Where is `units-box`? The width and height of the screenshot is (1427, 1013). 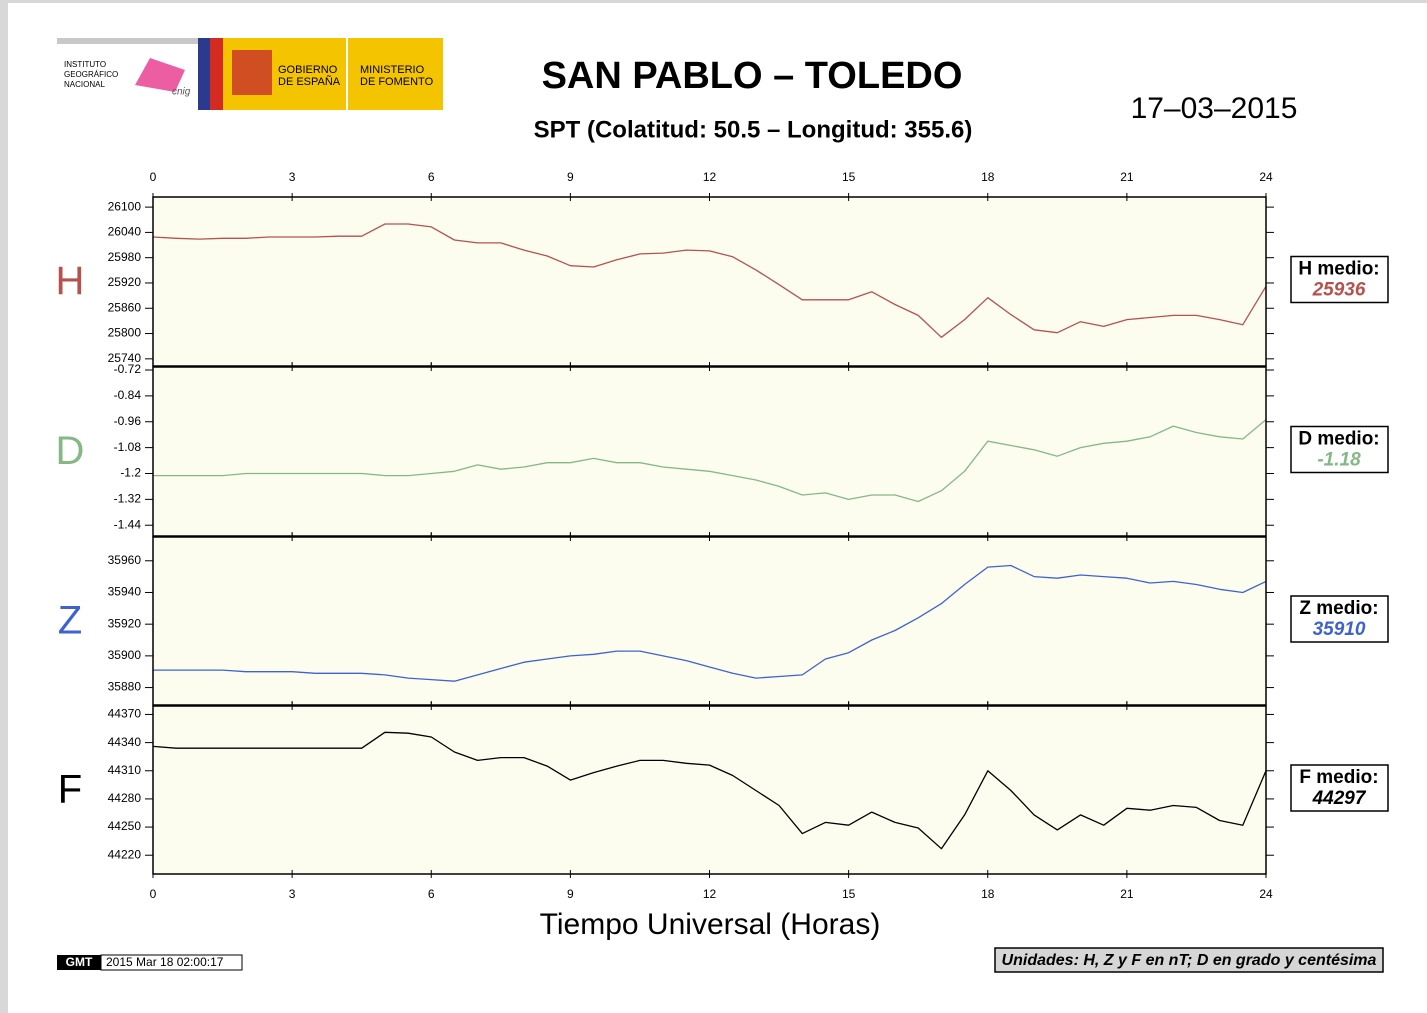 units-box is located at coordinates (1189, 960).